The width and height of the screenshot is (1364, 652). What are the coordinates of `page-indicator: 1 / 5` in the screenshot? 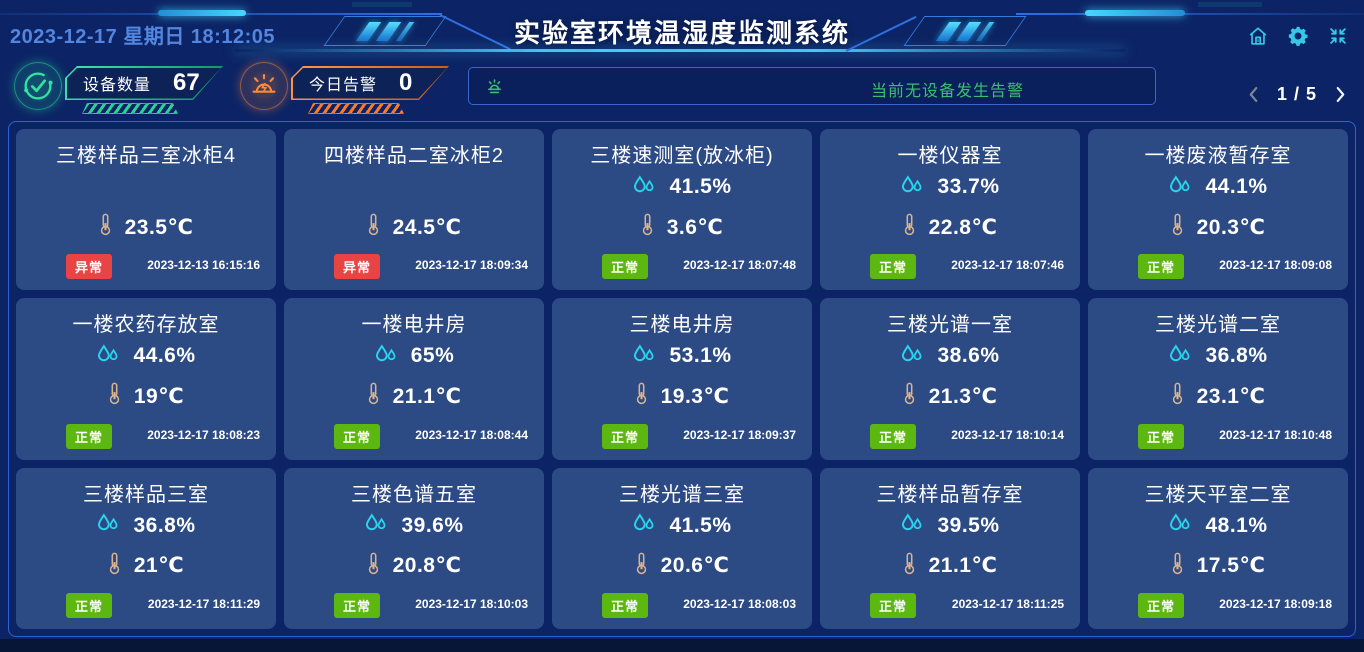 It's located at (1296, 94).